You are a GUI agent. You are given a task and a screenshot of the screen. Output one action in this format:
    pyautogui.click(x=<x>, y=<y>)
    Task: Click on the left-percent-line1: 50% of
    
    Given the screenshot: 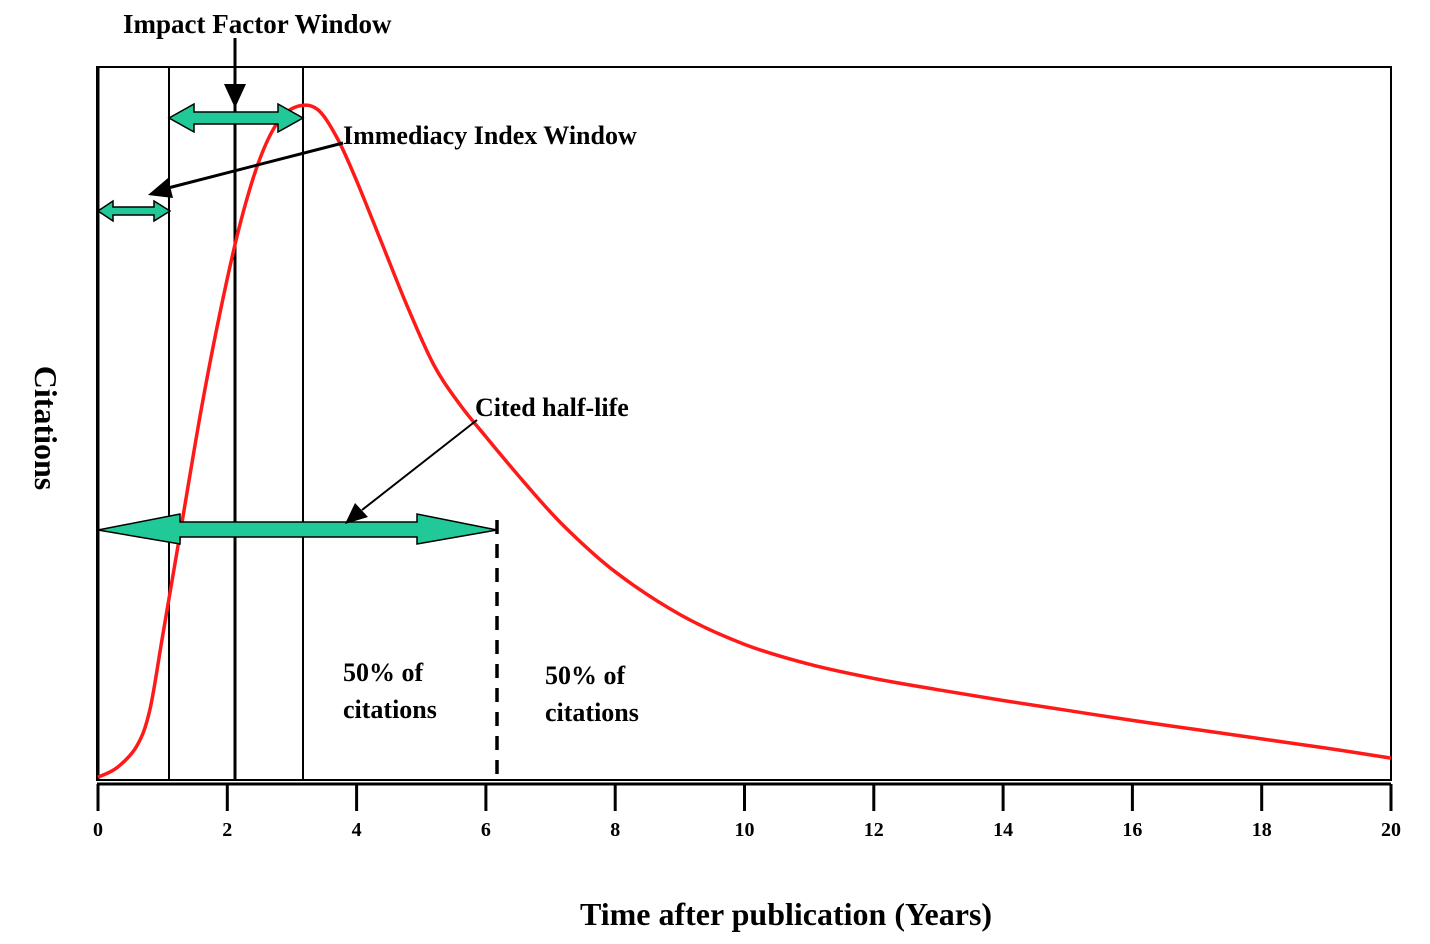 What is the action you would take?
    pyautogui.click(x=383, y=672)
    